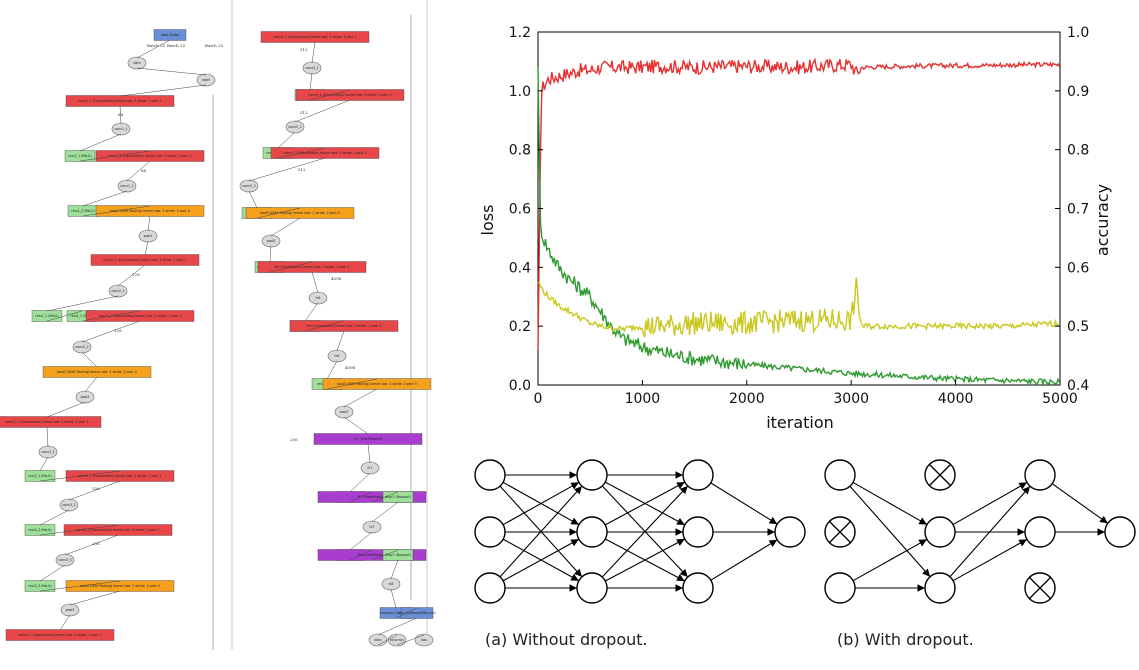 The width and height of the screenshot is (1139, 670). Describe the element at coordinates (698, 588) in the screenshot. I see `neuron-full-l2` at that location.